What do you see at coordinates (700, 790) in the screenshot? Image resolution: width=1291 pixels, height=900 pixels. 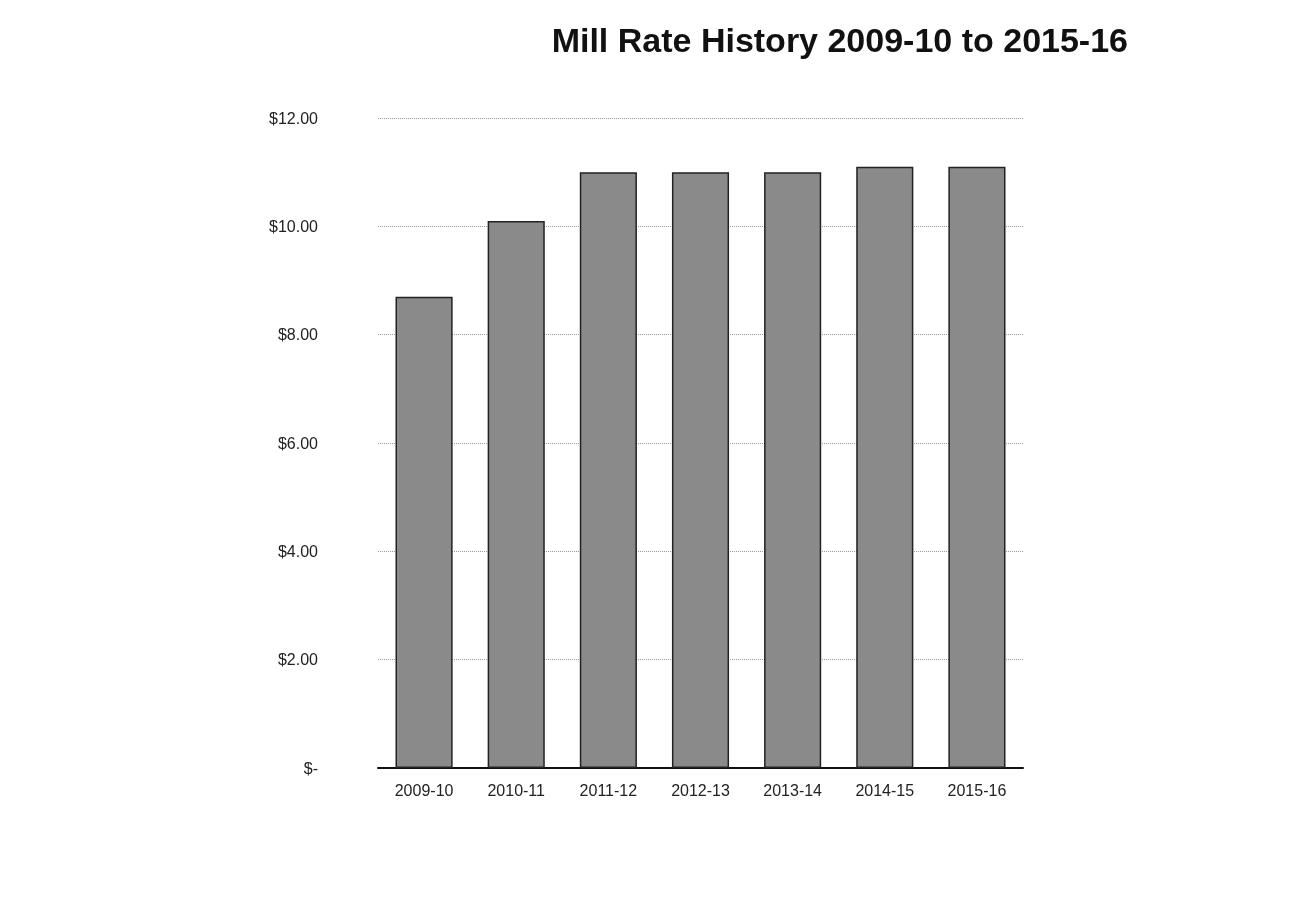 I see `x-tick-label: 2012-13` at bounding box center [700, 790].